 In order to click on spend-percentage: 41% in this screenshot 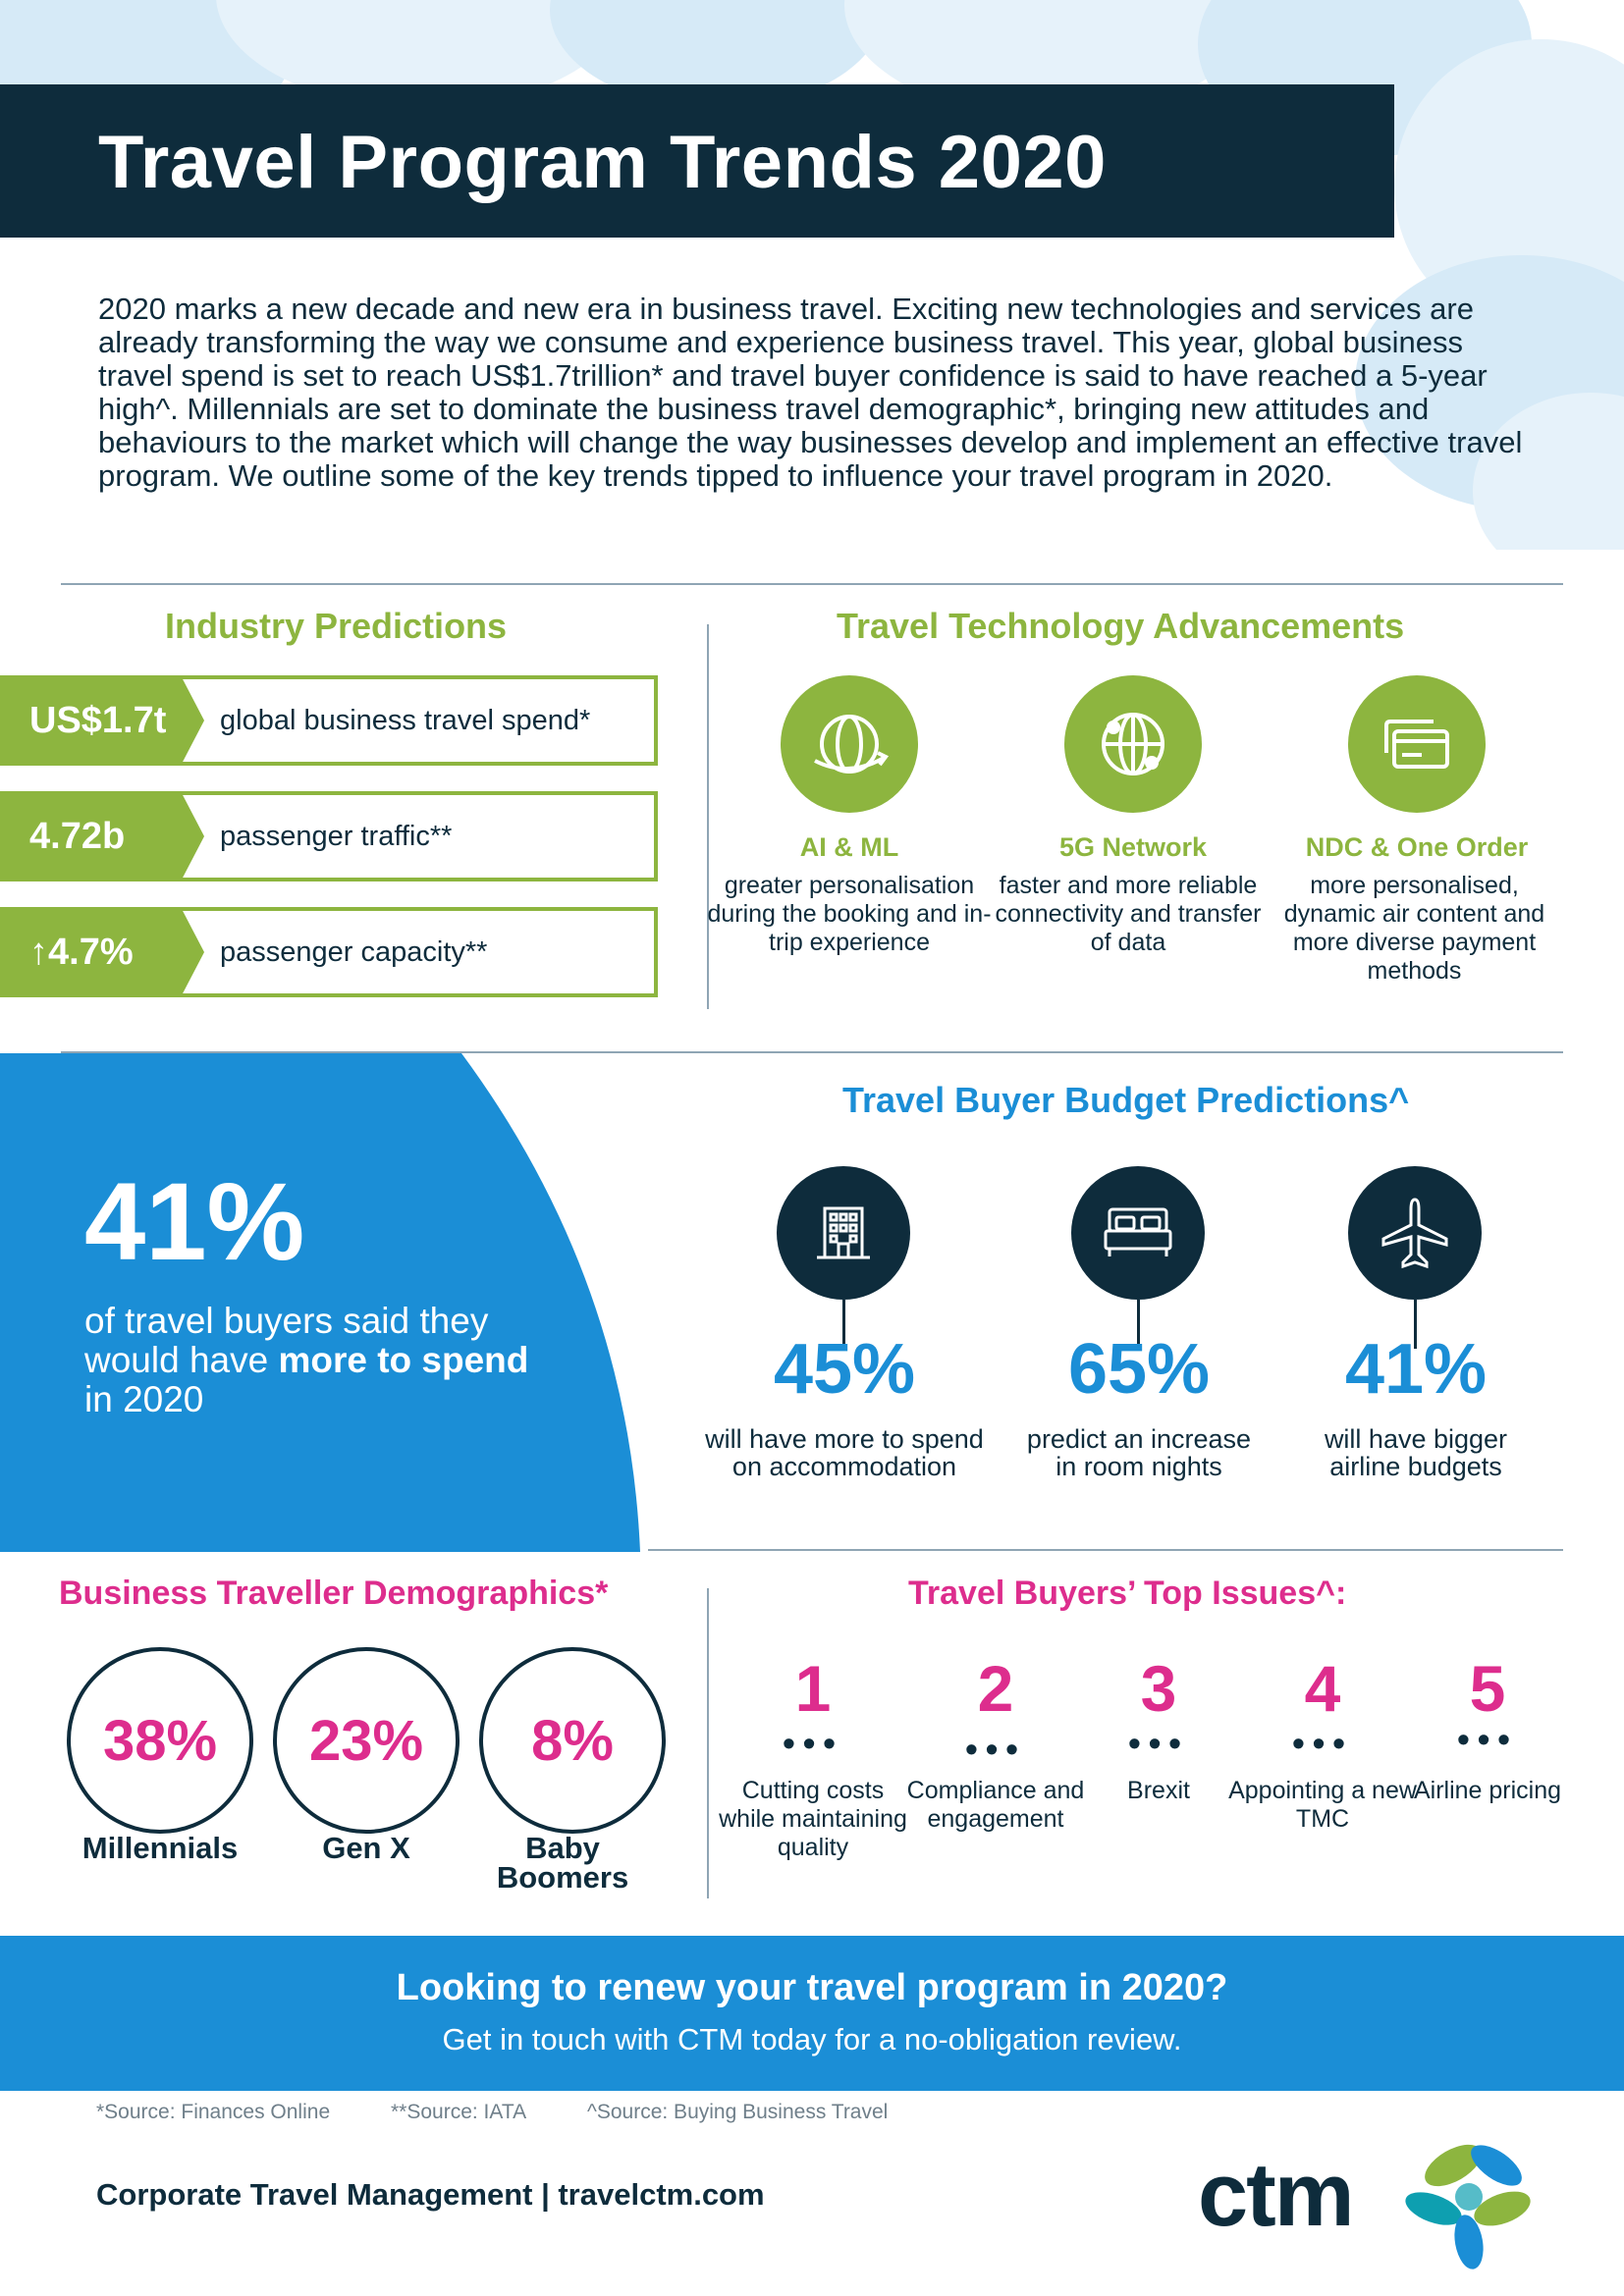, I will do `click(194, 1221)`.